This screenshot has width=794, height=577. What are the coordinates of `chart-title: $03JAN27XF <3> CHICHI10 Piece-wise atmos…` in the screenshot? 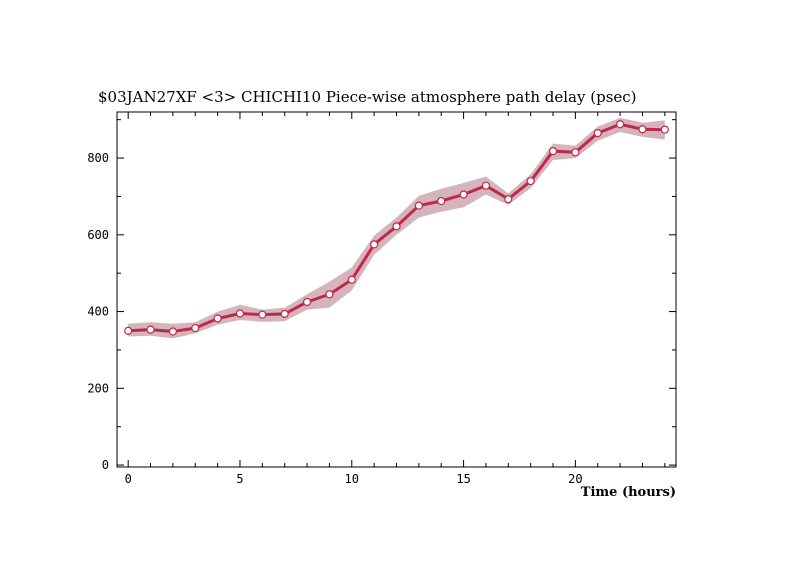 It's located at (367, 97).